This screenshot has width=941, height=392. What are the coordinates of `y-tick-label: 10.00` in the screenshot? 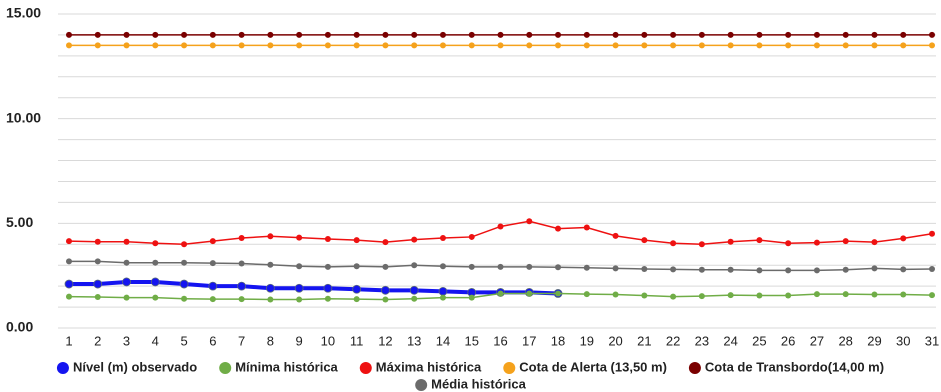 It's located at (23, 117).